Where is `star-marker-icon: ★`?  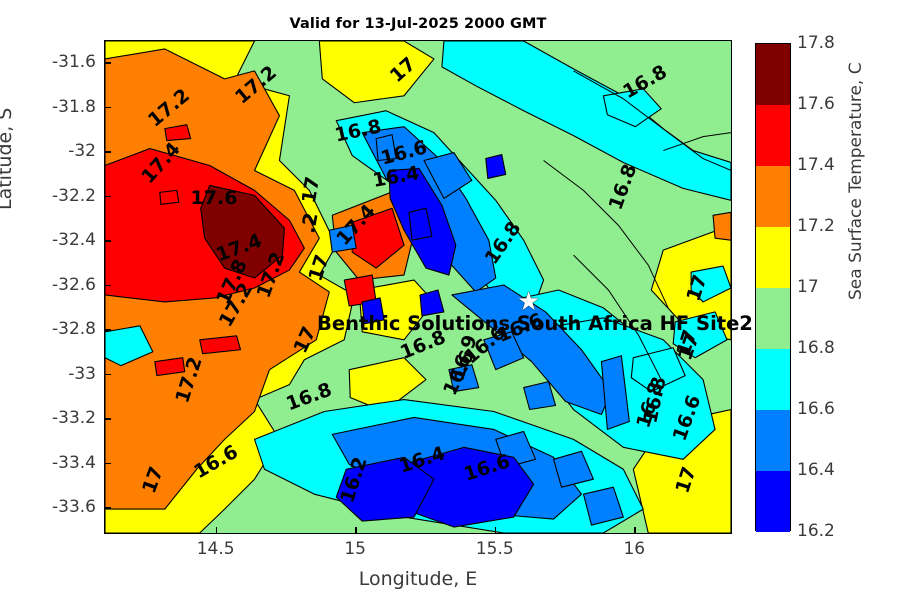
star-marker-icon: ★ is located at coordinates (529, 302).